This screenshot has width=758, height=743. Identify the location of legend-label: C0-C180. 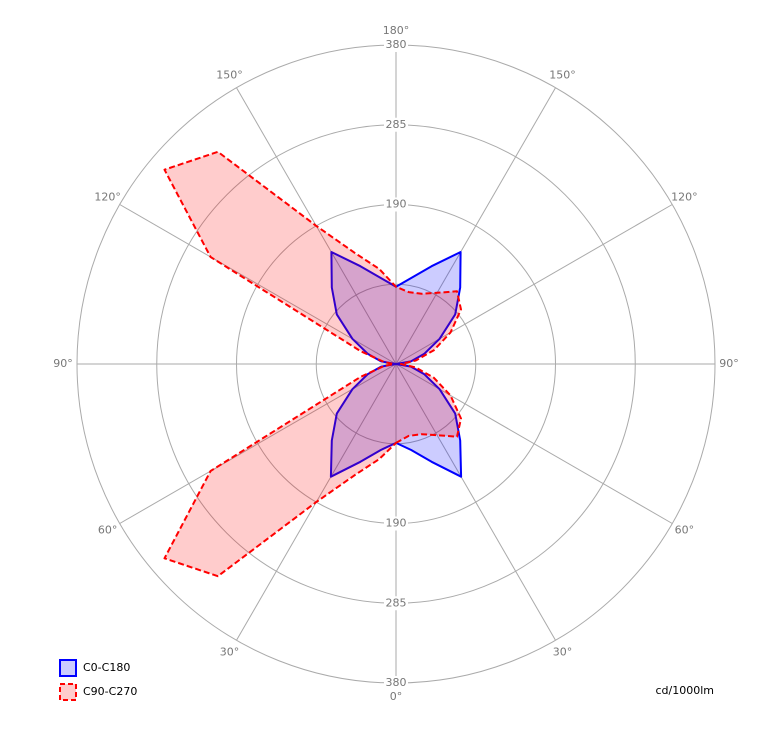
(106, 667).